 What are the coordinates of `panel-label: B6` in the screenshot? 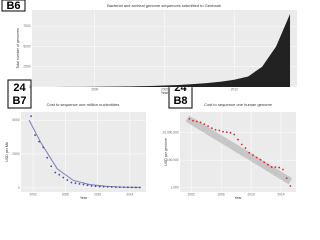 It's located at (13, 6).